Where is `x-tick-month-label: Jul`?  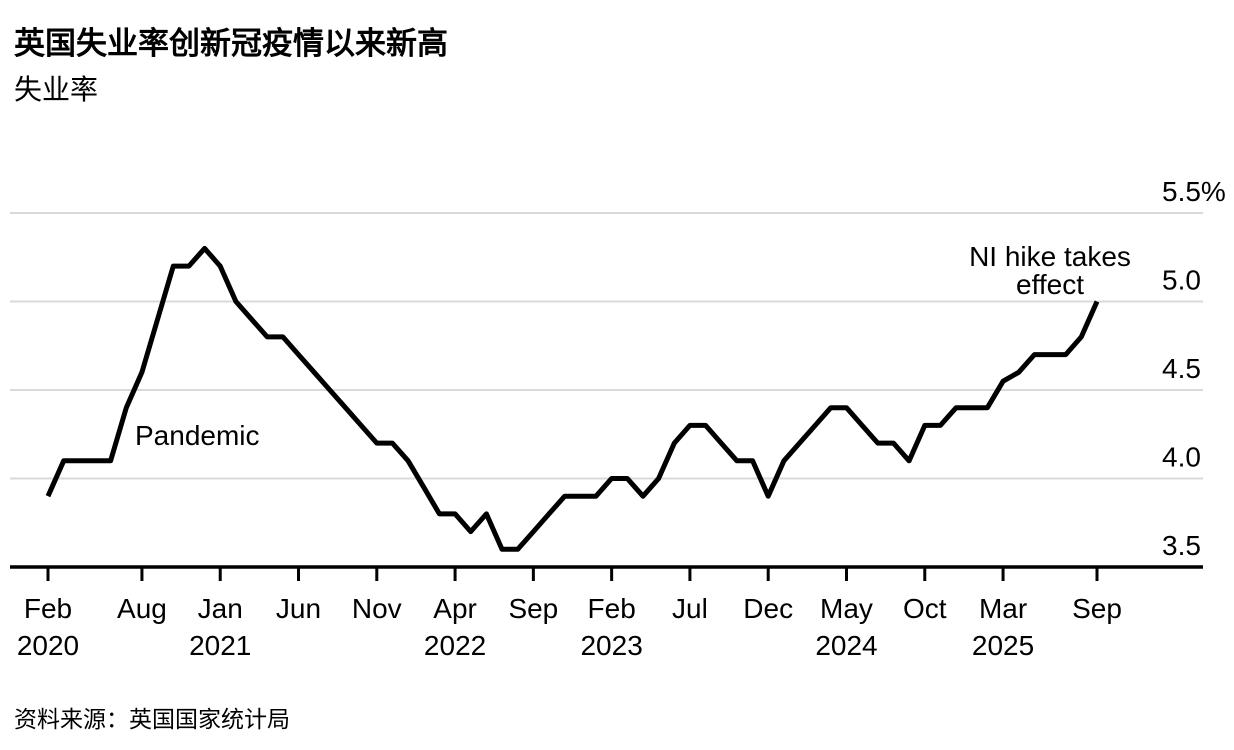
x-tick-month-label: Jul is located at coordinates (690, 608).